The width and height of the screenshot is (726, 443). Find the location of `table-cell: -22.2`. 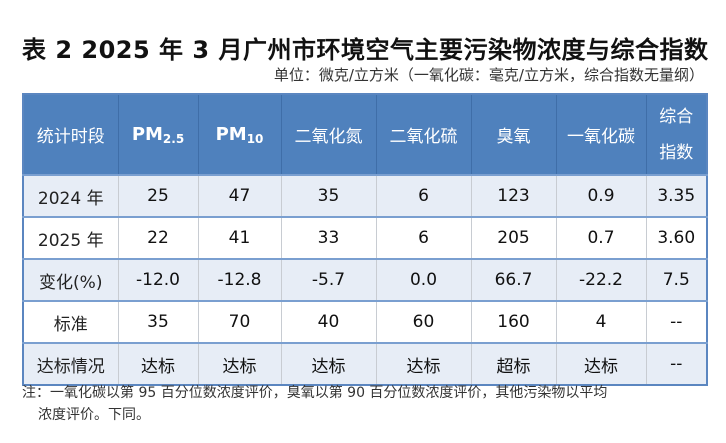

table-cell: -22.2 is located at coordinates (600, 279).